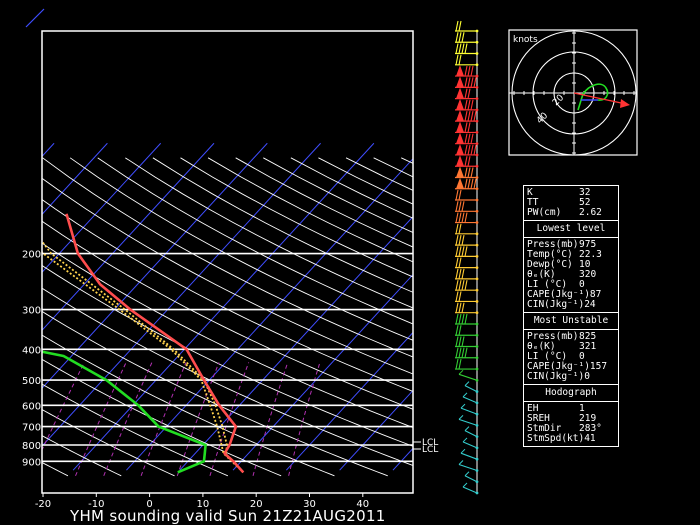 The image size is (700, 525). Describe the element at coordinates (588, 336) in the screenshot. I see `index-value: 825` at that location.